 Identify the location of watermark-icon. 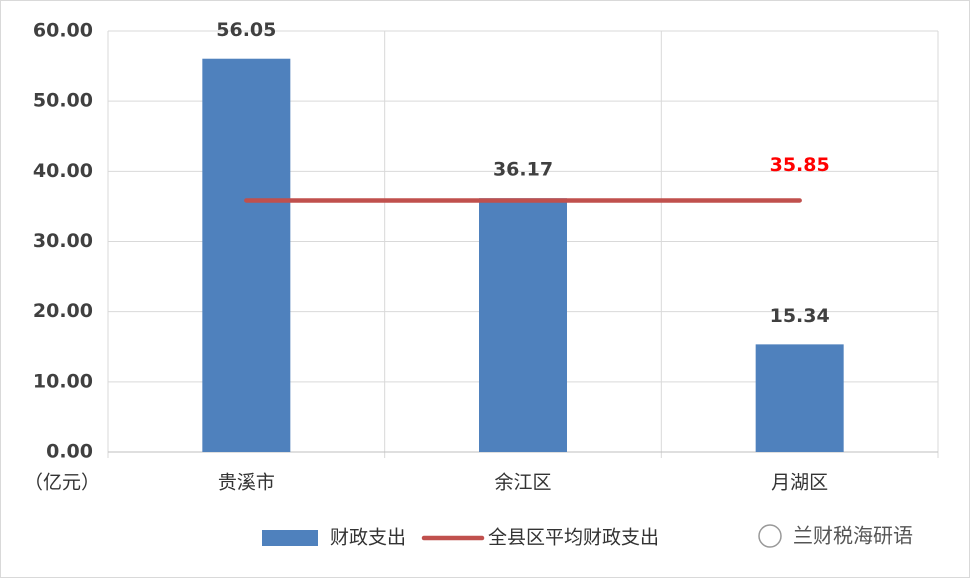
(770, 536).